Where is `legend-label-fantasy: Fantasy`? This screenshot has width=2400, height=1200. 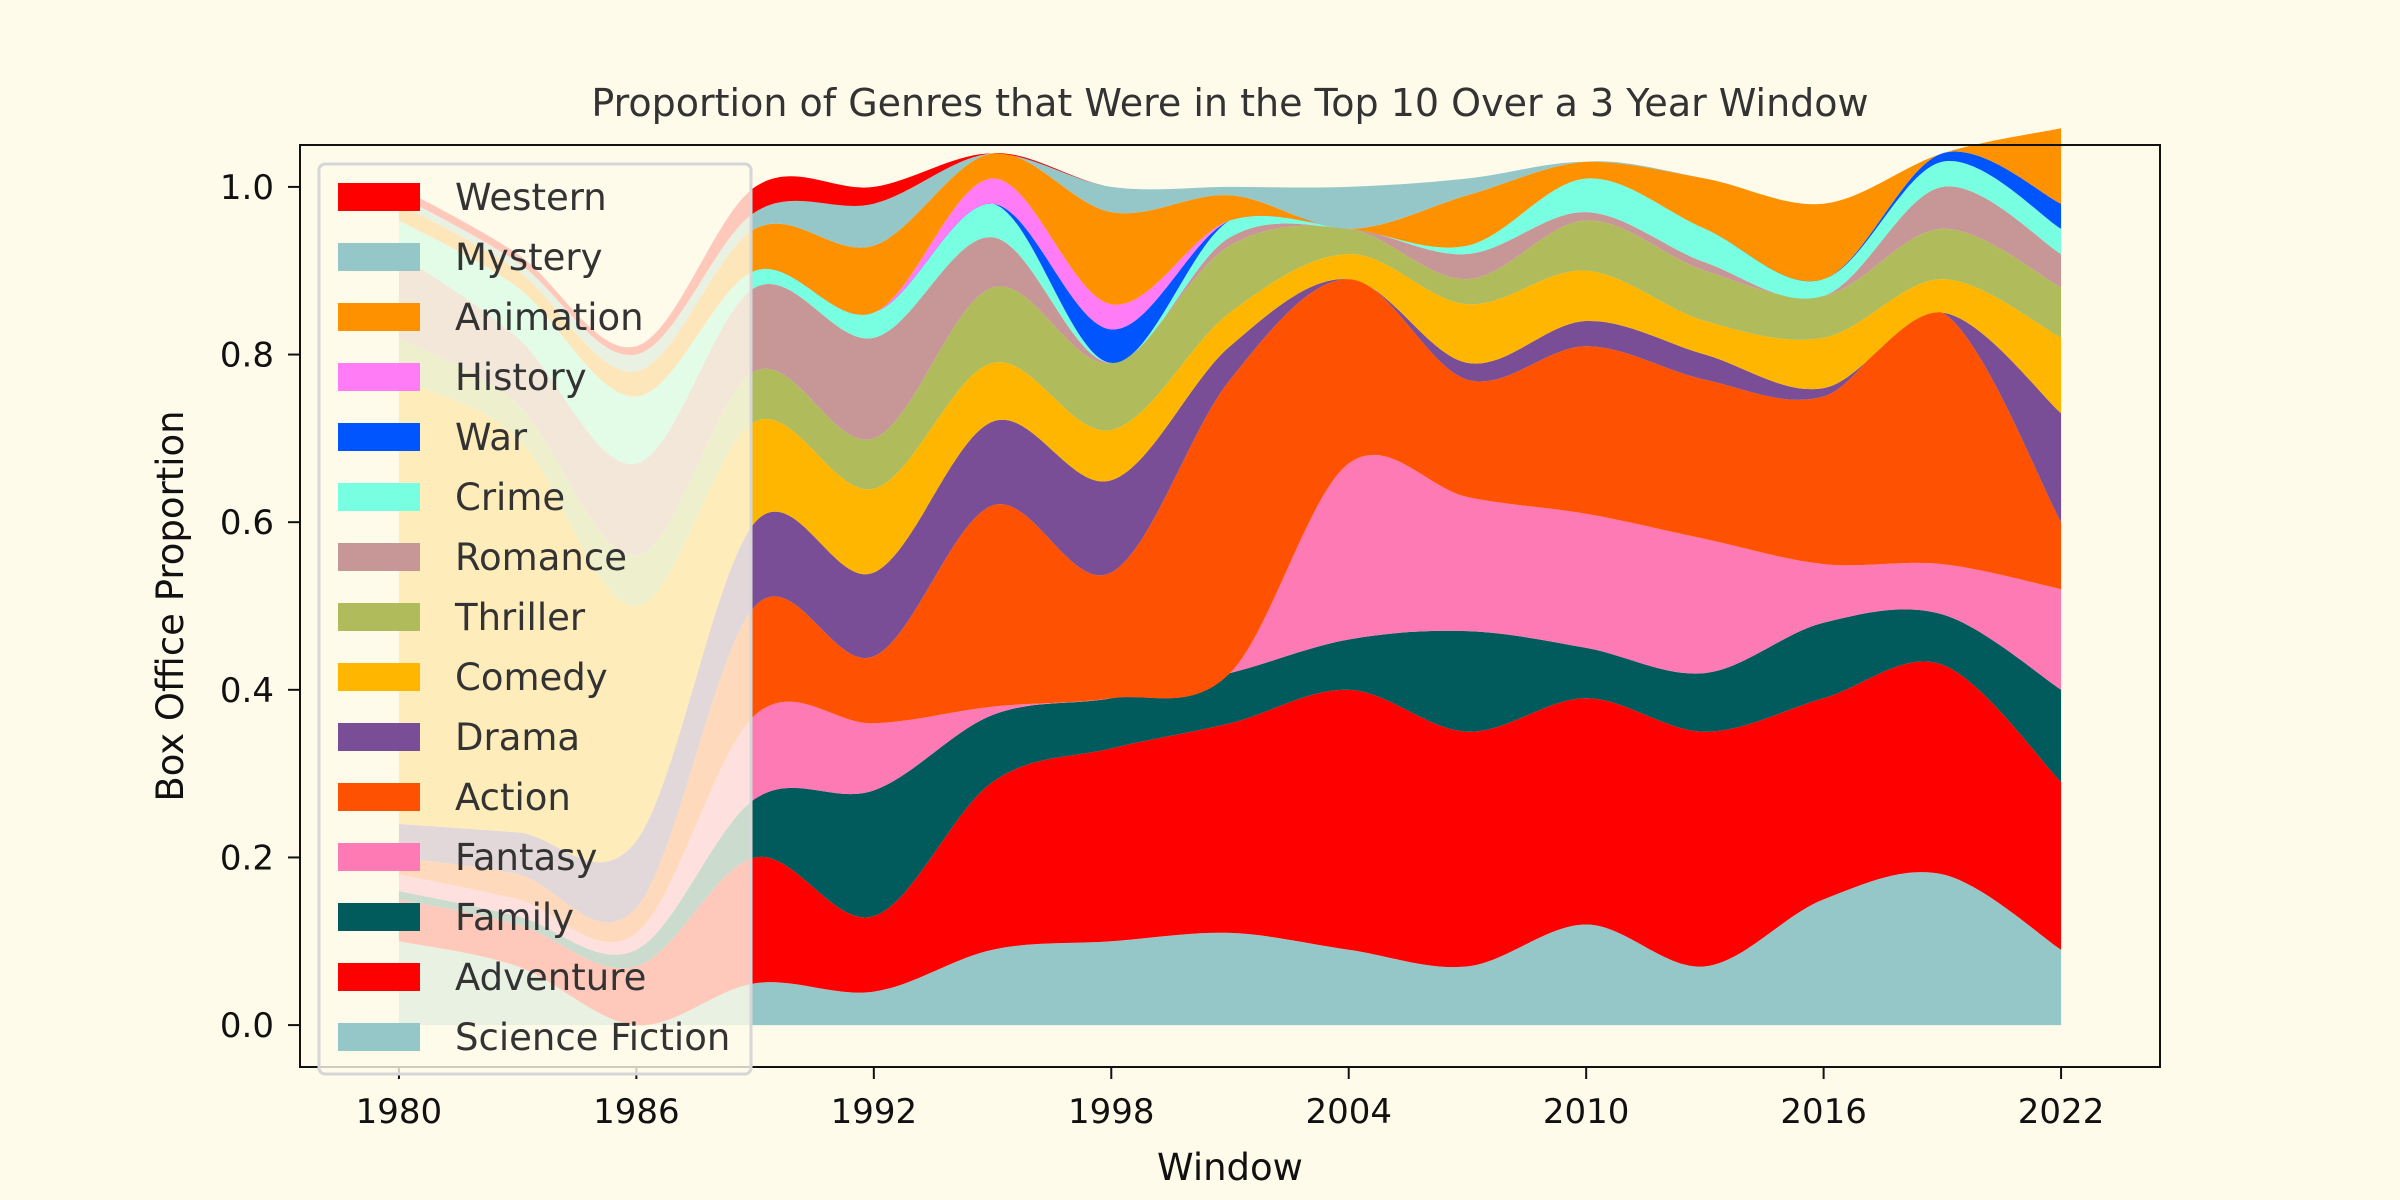
legend-label-fantasy: Fantasy is located at coordinates (526, 857).